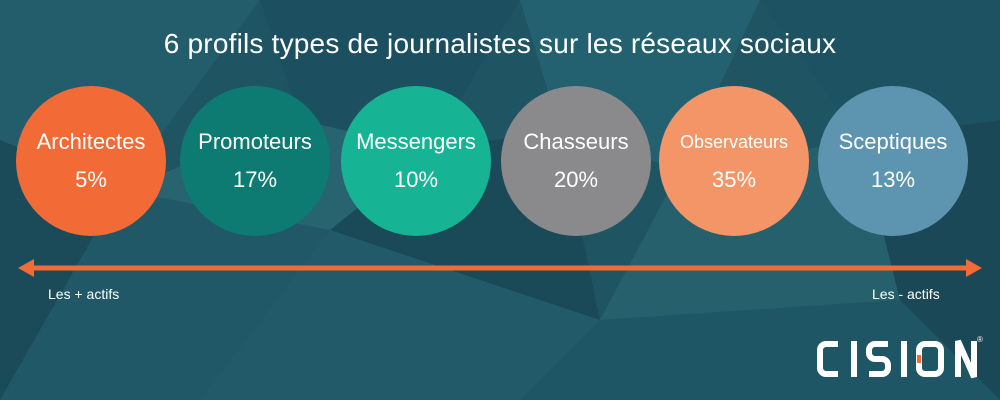 The image size is (1000, 400). What do you see at coordinates (84, 294) in the screenshot?
I see `axis-left-label: Les + actifs` at bounding box center [84, 294].